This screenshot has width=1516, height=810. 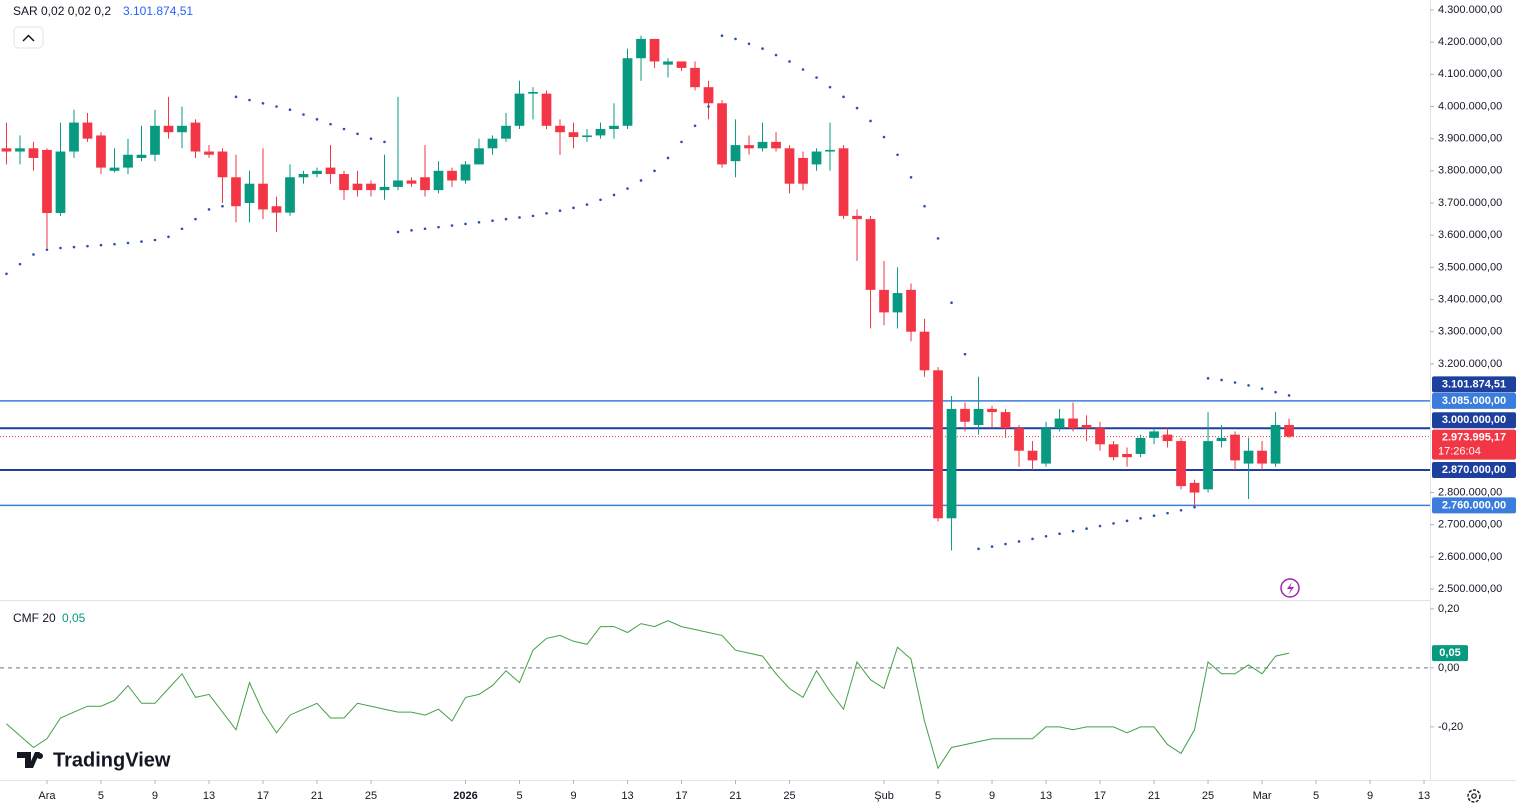 I want to click on settings-button, so click(x=1474, y=796).